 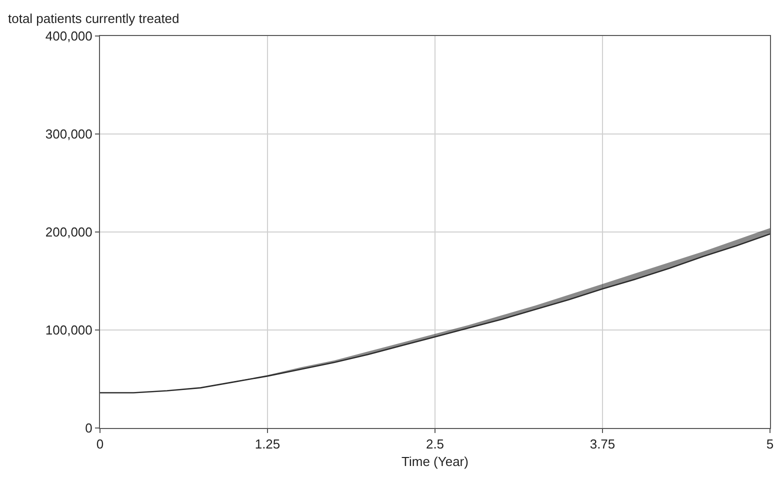 What do you see at coordinates (68, 134) in the screenshot?
I see `y-tick-label: 300,000` at bounding box center [68, 134].